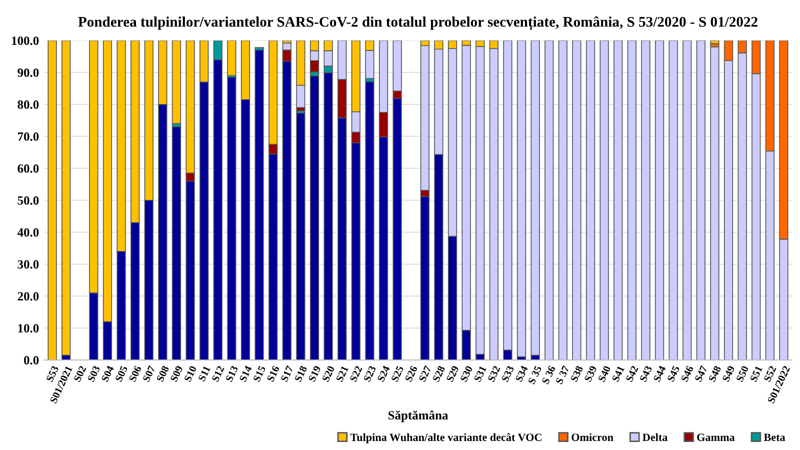 This screenshot has width=800, height=450. Describe the element at coordinates (93, 373) in the screenshot. I see `x-tick-label: S03` at that location.